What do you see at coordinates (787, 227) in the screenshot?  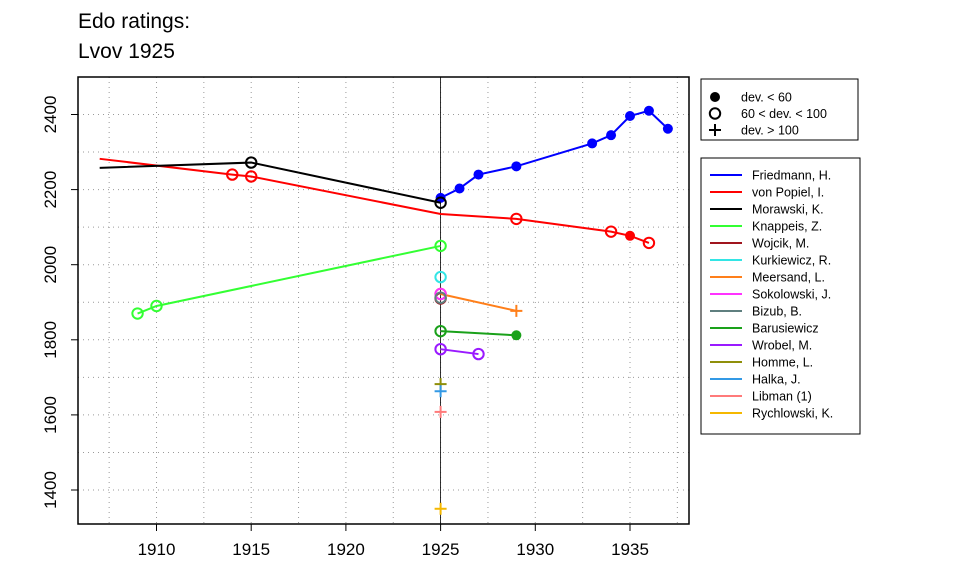 I see `legend-label-knappeis-z: Knappeis, Z.` at bounding box center [787, 227].